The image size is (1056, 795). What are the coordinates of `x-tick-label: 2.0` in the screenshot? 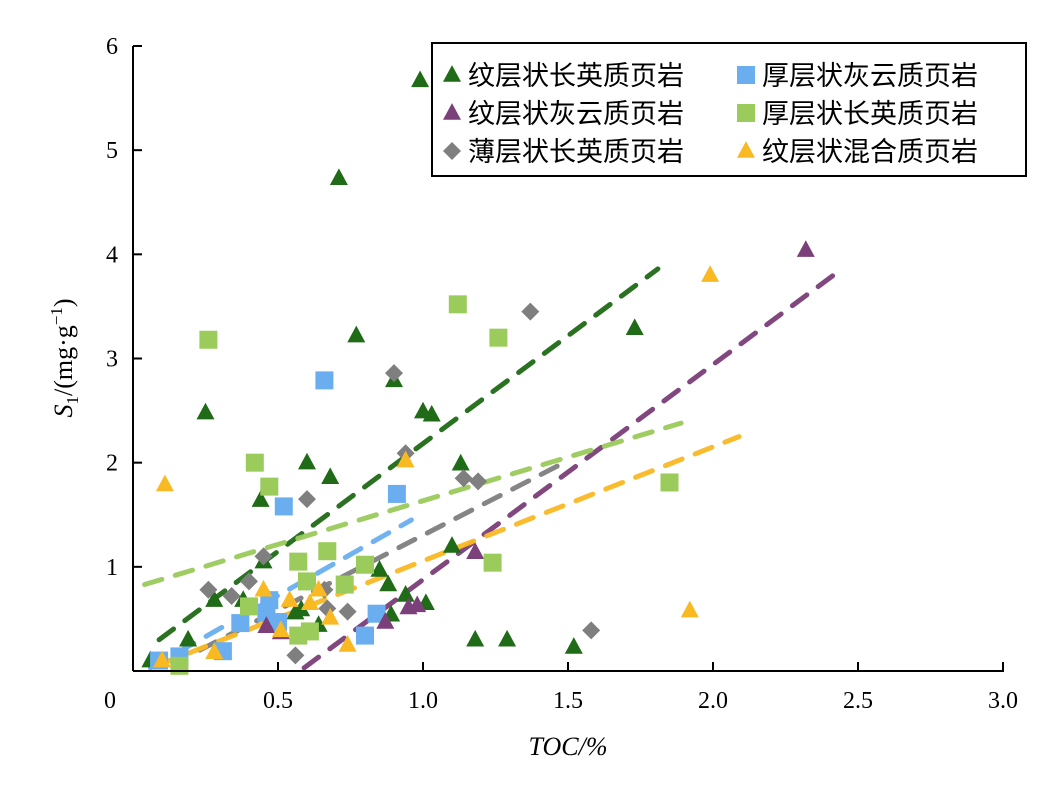 It's located at (713, 701).